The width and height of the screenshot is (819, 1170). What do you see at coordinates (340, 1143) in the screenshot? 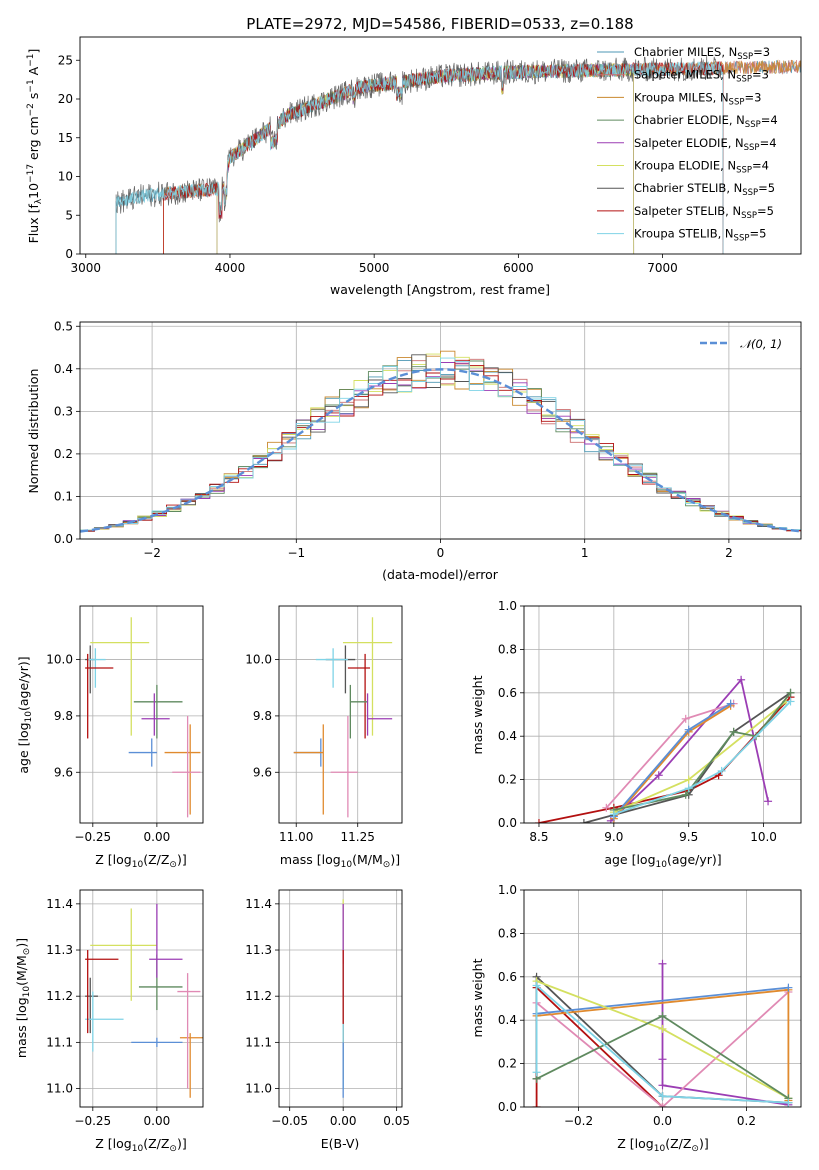
I see `mass-ebv-xlabel: E(B-V)` at bounding box center [340, 1143].